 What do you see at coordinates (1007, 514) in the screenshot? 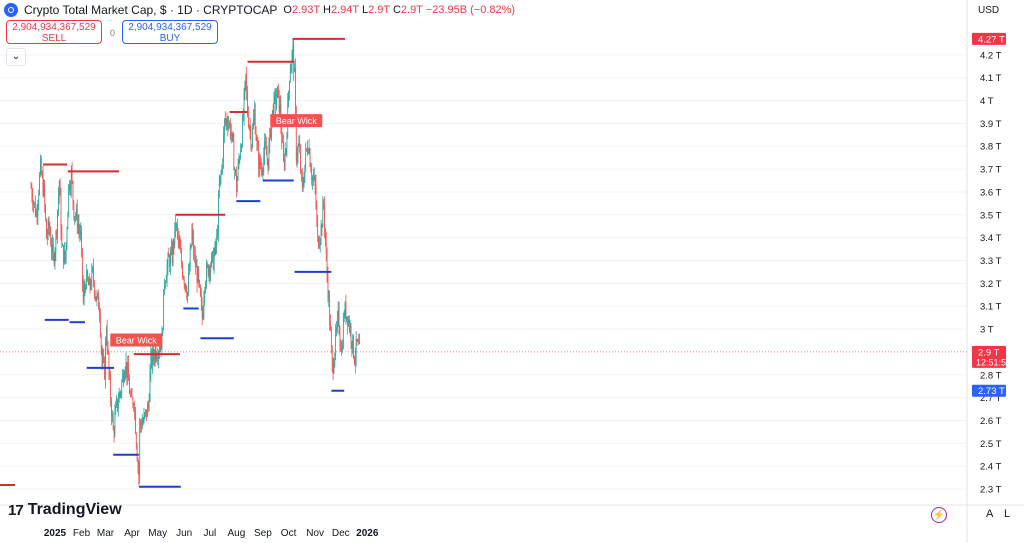
I see `log-scale-button: L` at bounding box center [1007, 514].